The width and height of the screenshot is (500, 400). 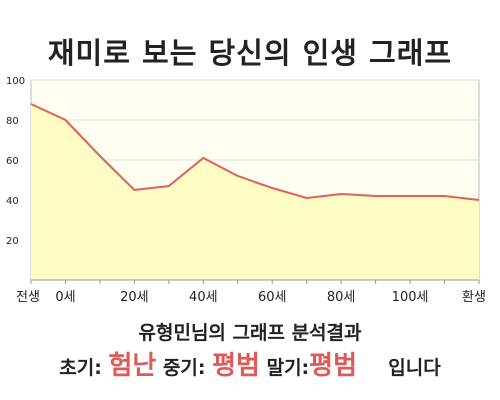 I want to click on analysis-result: 초기: 험난 중기: 평범 말기:평범 입니다, so click(x=250, y=363).